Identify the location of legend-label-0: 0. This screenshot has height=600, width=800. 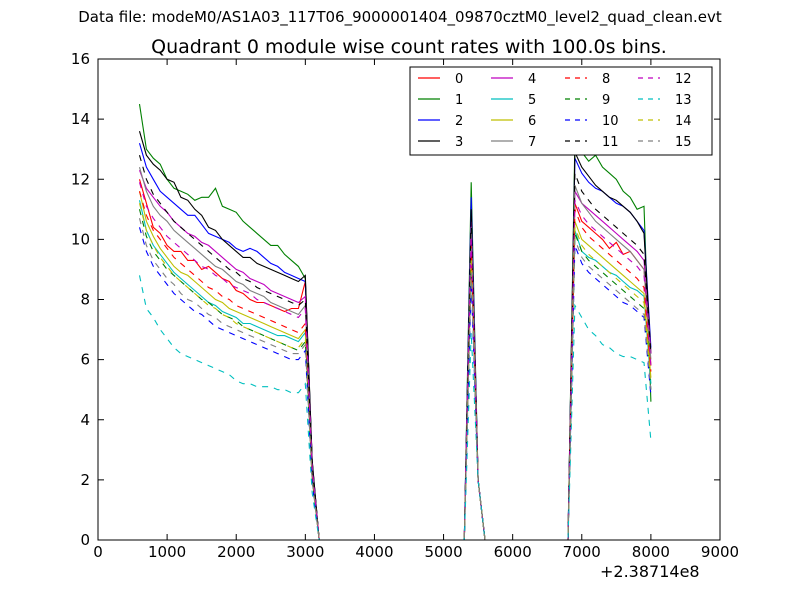
(459, 79).